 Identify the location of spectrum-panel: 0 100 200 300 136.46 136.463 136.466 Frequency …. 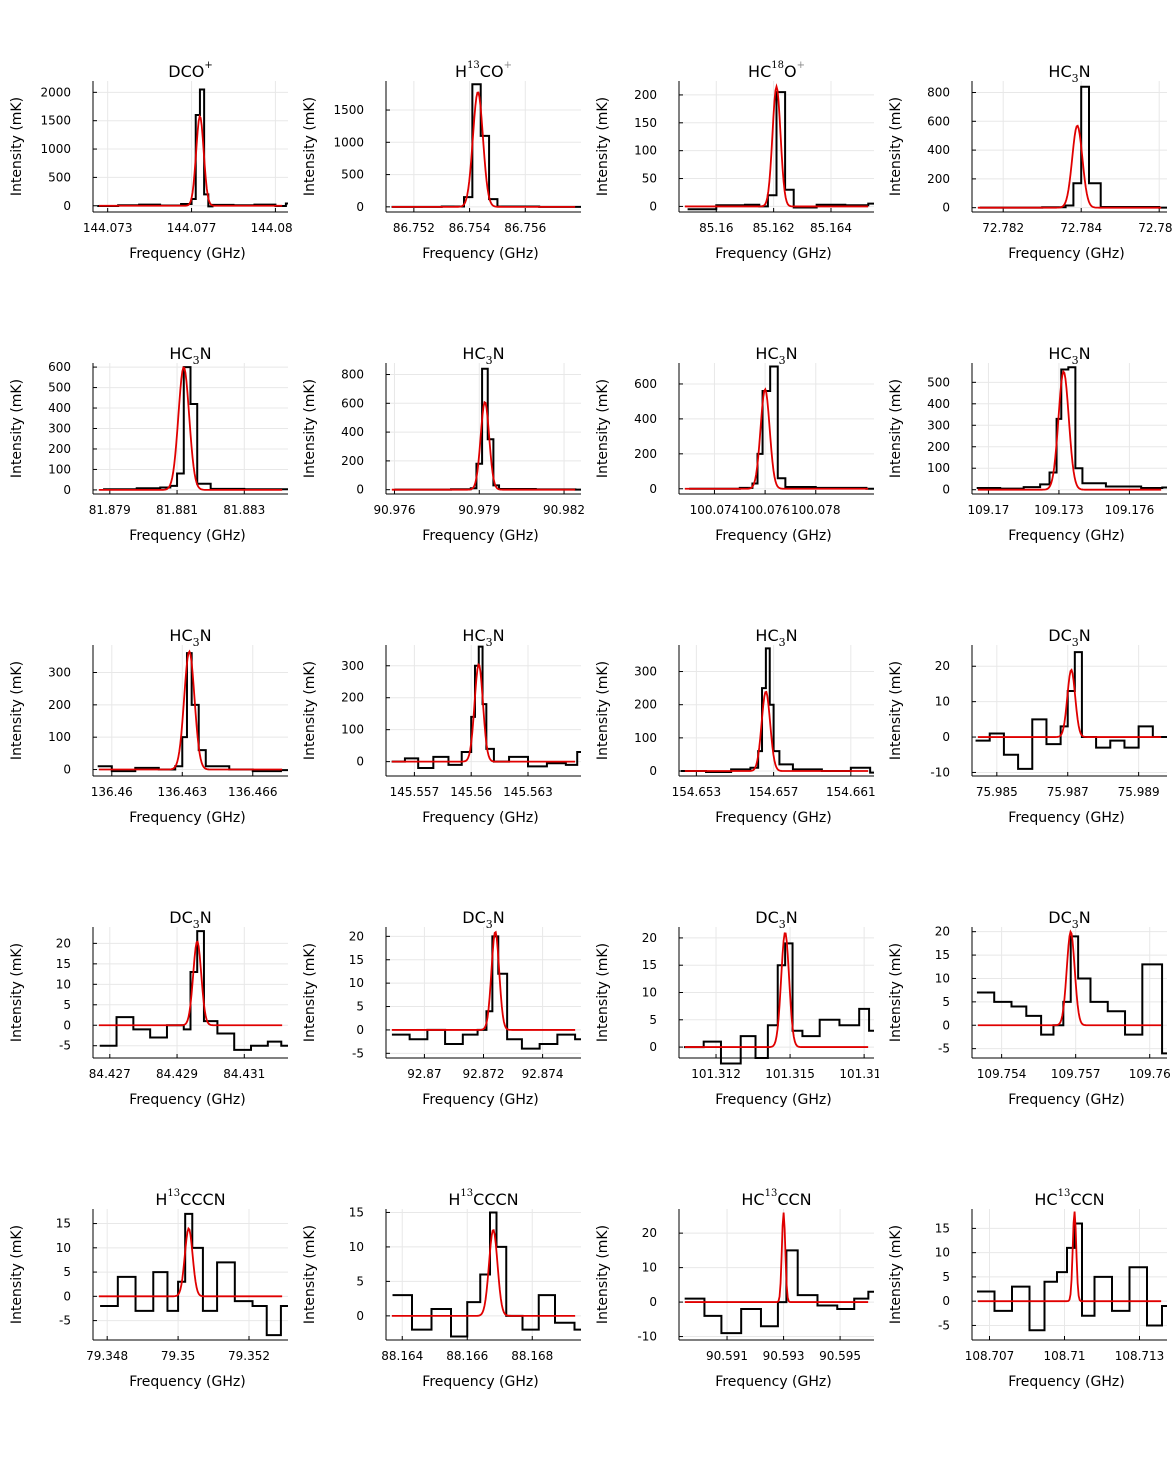
(146, 705).